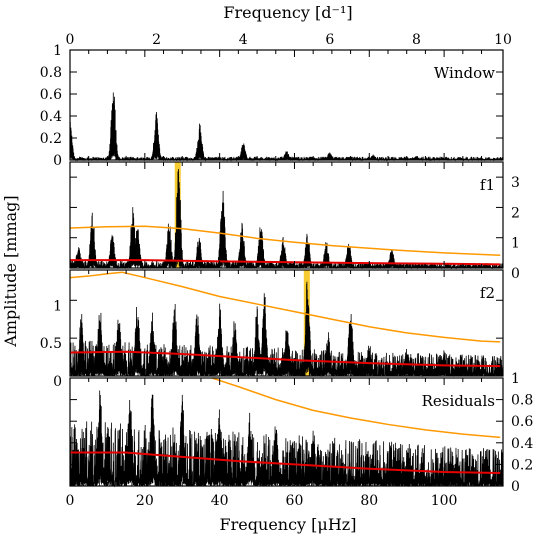 This screenshot has width=541, height=538. Describe the element at coordinates (515, 183) in the screenshot. I see `y-tick-label: 3` at that location.